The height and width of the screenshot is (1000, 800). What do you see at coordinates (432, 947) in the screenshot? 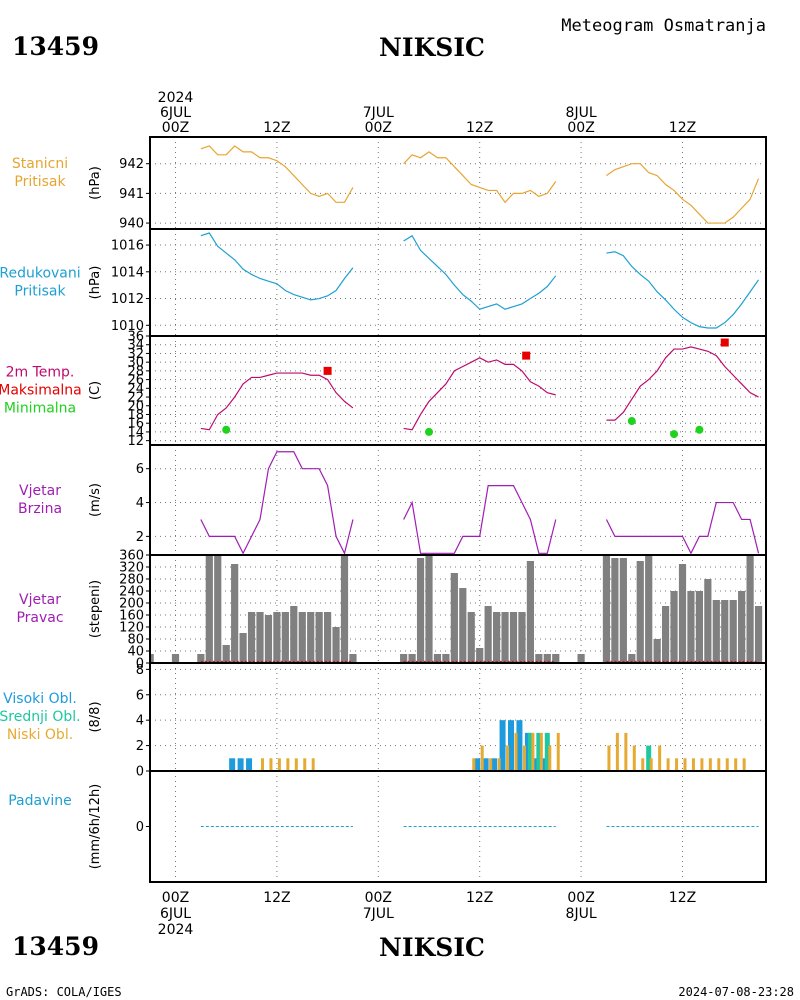
I see `station-name-bottom: NIKSIC` at bounding box center [432, 947].